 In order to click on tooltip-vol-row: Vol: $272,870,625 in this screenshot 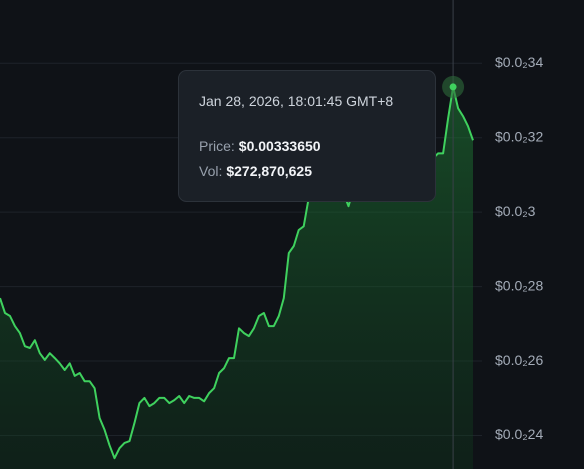, I will do `click(255, 171)`.